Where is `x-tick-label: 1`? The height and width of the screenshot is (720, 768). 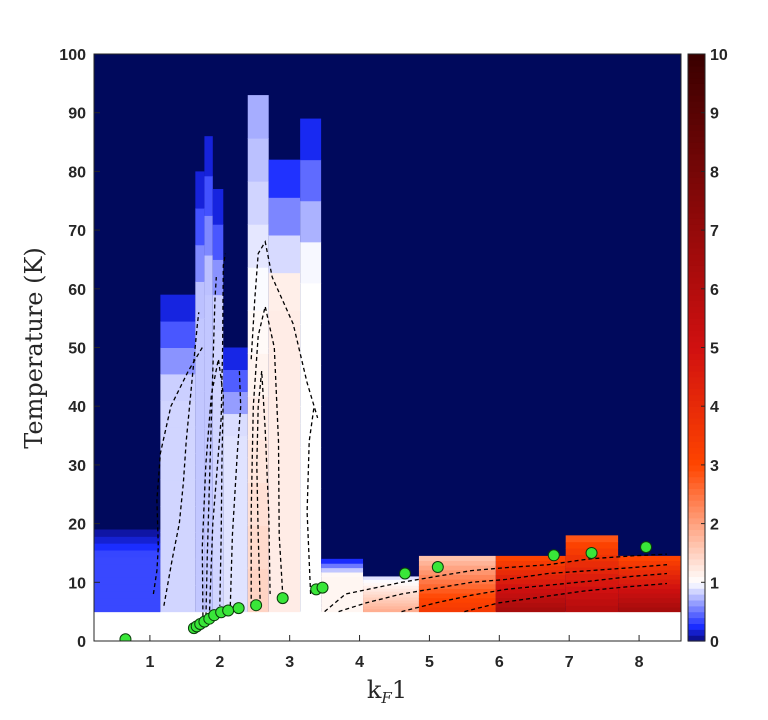
x-tick-label: 1 is located at coordinates (149, 662).